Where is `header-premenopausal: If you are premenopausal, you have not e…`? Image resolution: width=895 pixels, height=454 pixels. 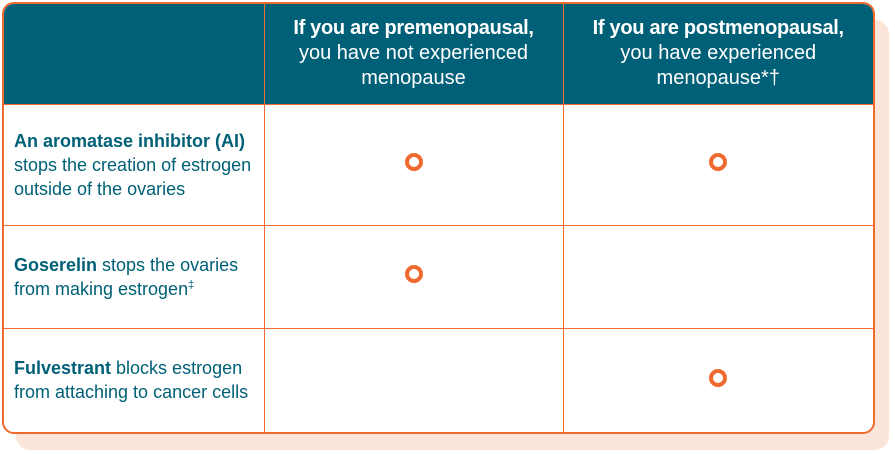
header-premenopausal: If you are premenopausal, you have not e… is located at coordinates (413, 54).